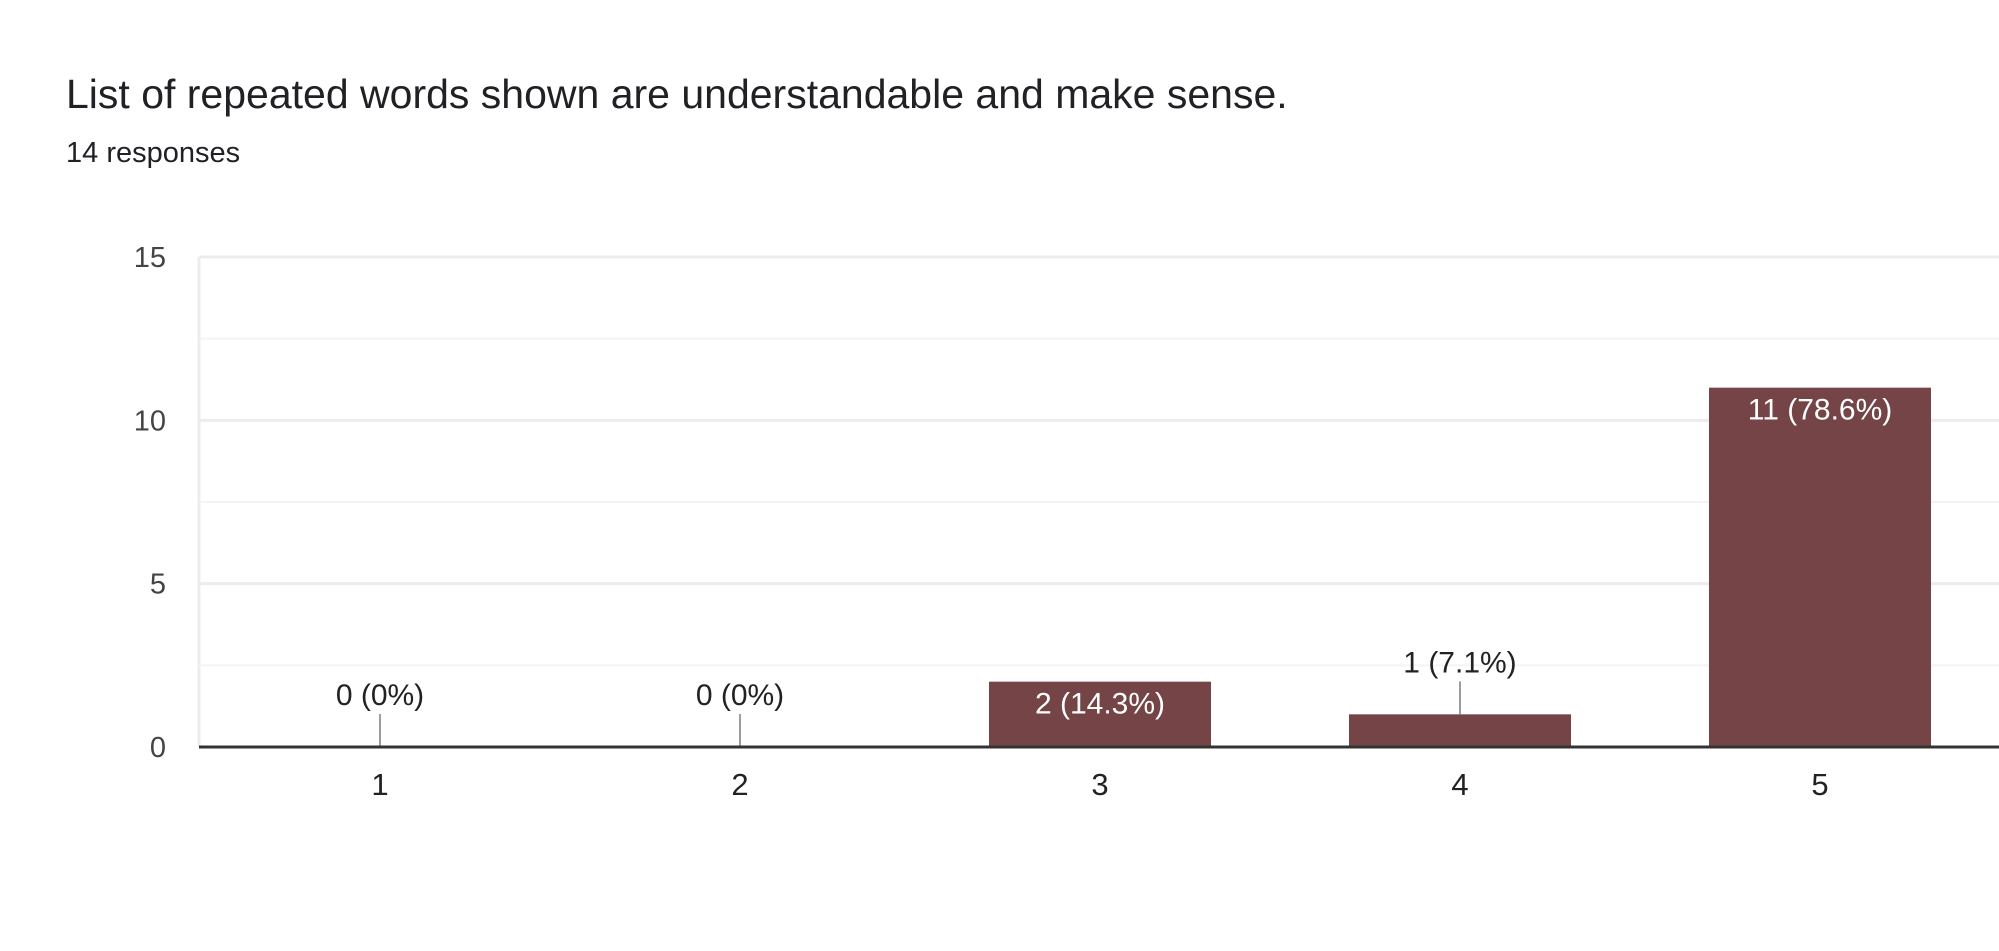 This screenshot has width=1999, height=951. I want to click on y-tick-label: 10, so click(150, 421).